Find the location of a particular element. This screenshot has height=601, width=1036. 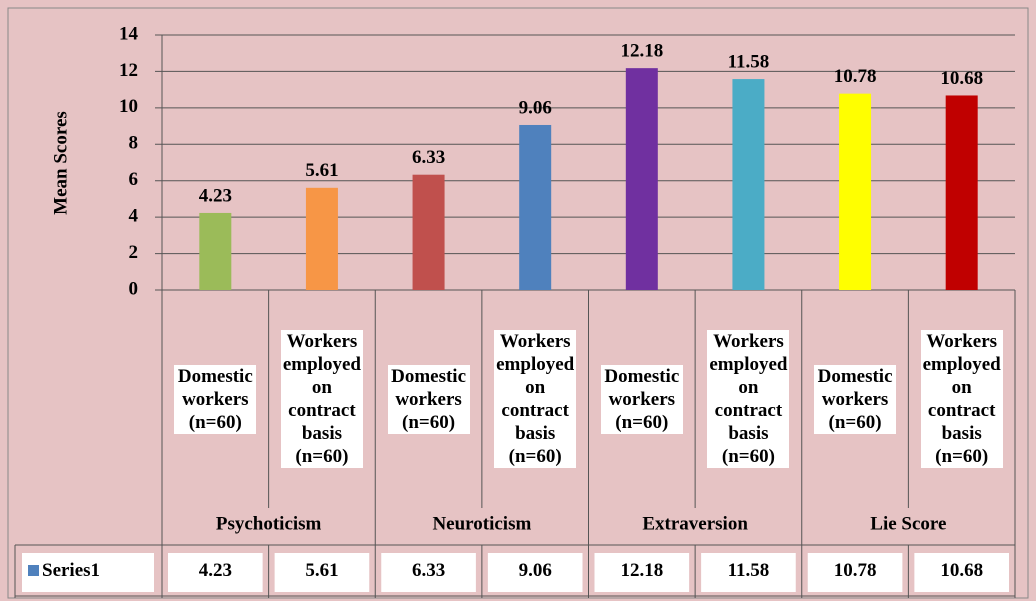

legend-label: Series1 is located at coordinates (71, 570).